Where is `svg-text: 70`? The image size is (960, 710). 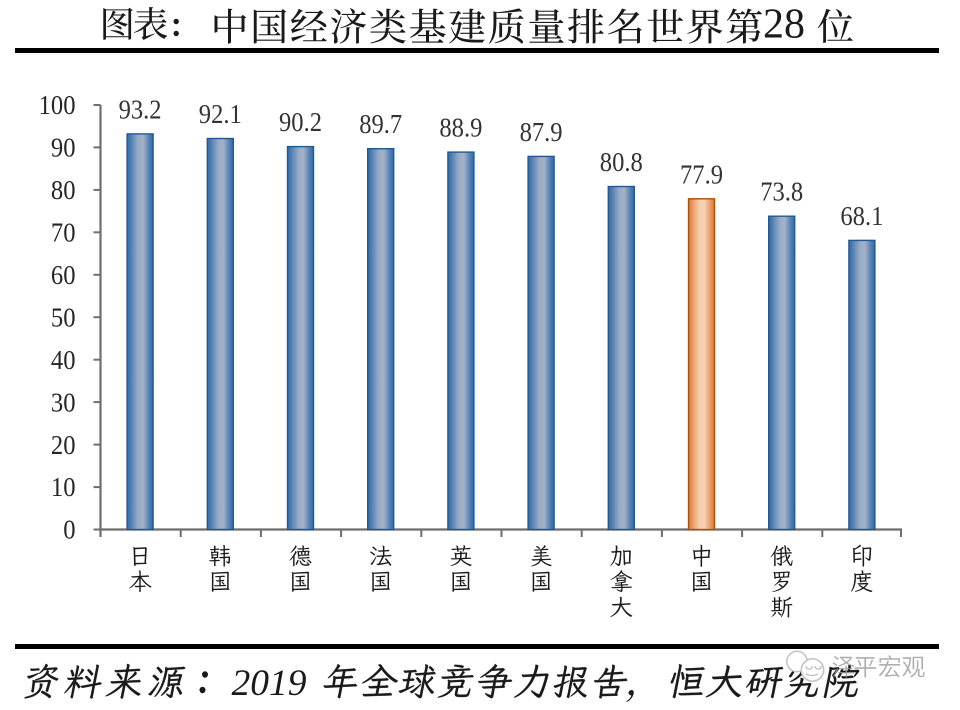
svg-text: 70 is located at coordinates (63, 233).